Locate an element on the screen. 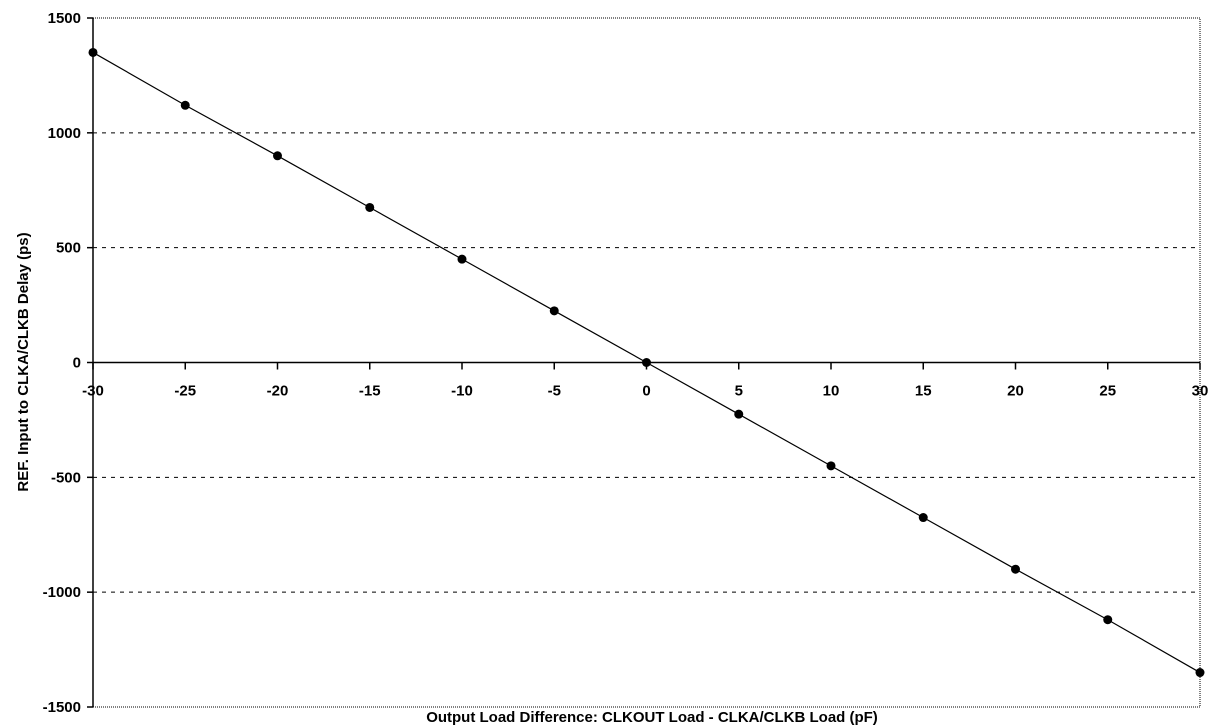 This screenshot has height=727, width=1210. y-tick-group: 1500 1000 500 0 -500 -1000 -1500 is located at coordinates (68, 363).